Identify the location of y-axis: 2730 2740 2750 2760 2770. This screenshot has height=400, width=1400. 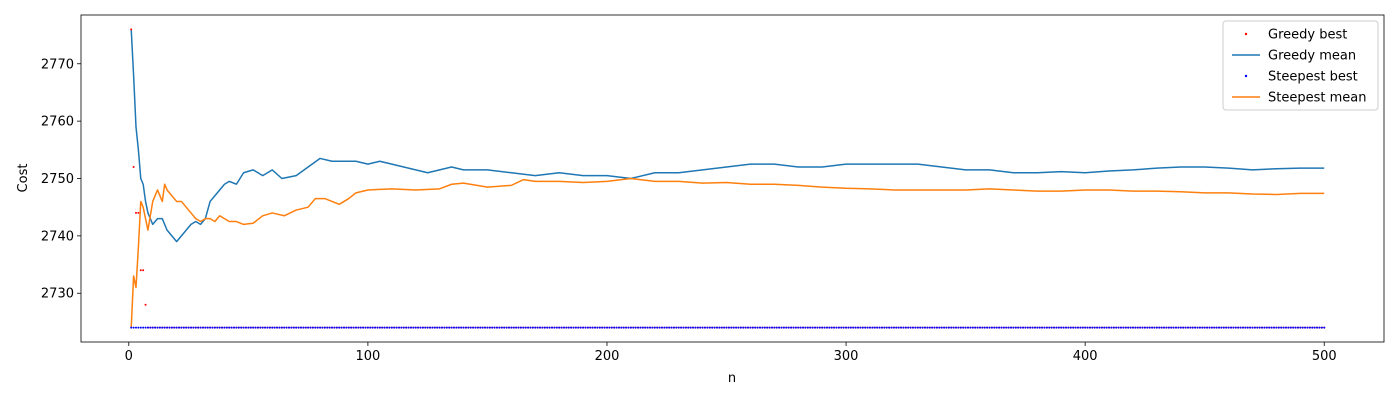
(61, 179).